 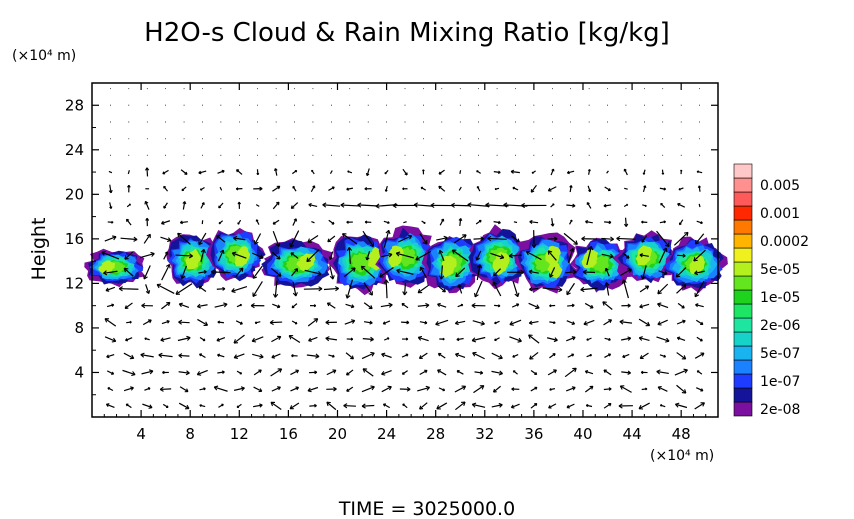 I want to click on x-tick-label: 24, so click(x=386, y=434).